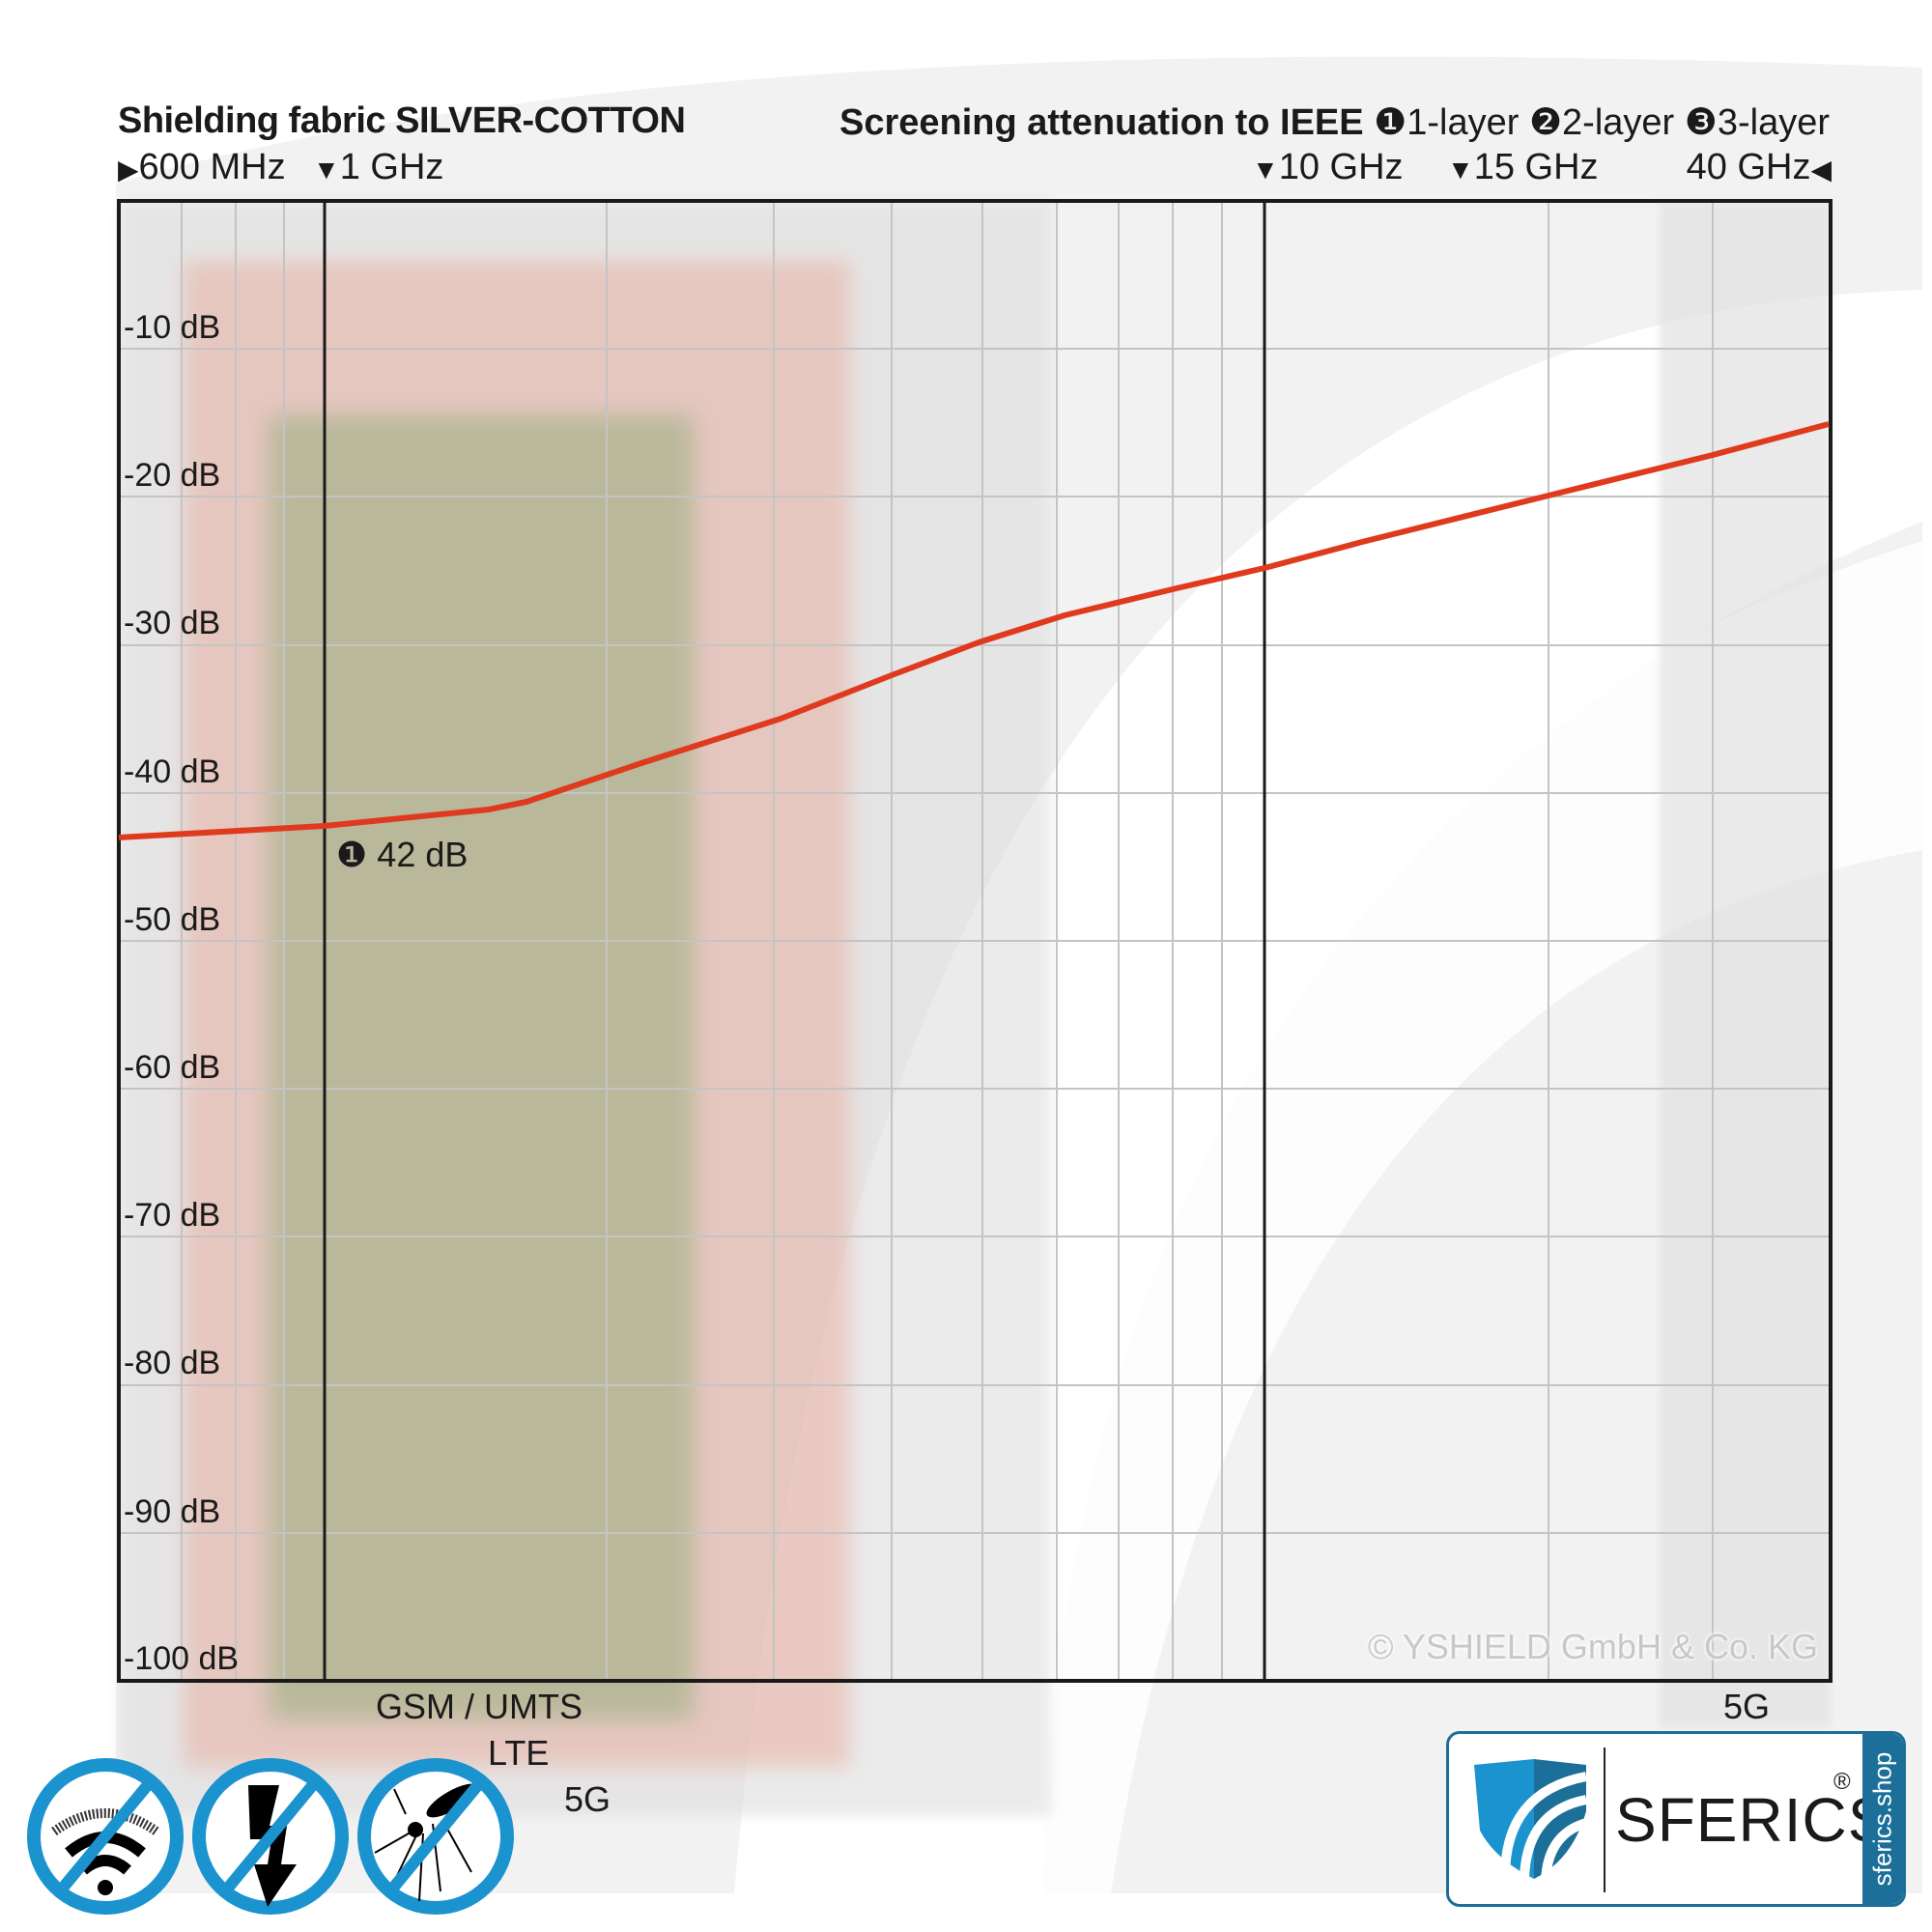  I want to click on y-label: -40 dB, so click(172, 771).